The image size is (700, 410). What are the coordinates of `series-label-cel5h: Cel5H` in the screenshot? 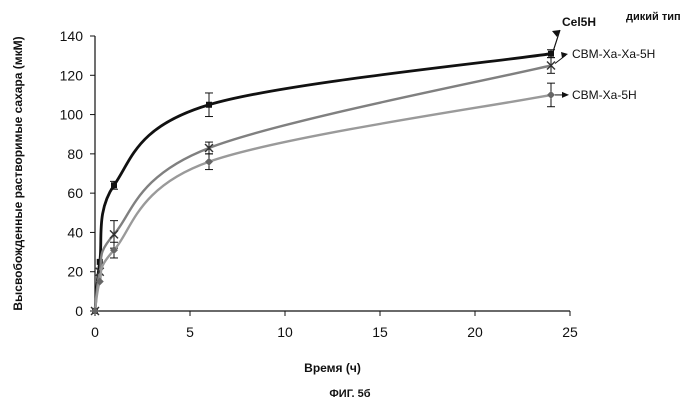 It's located at (579, 22).